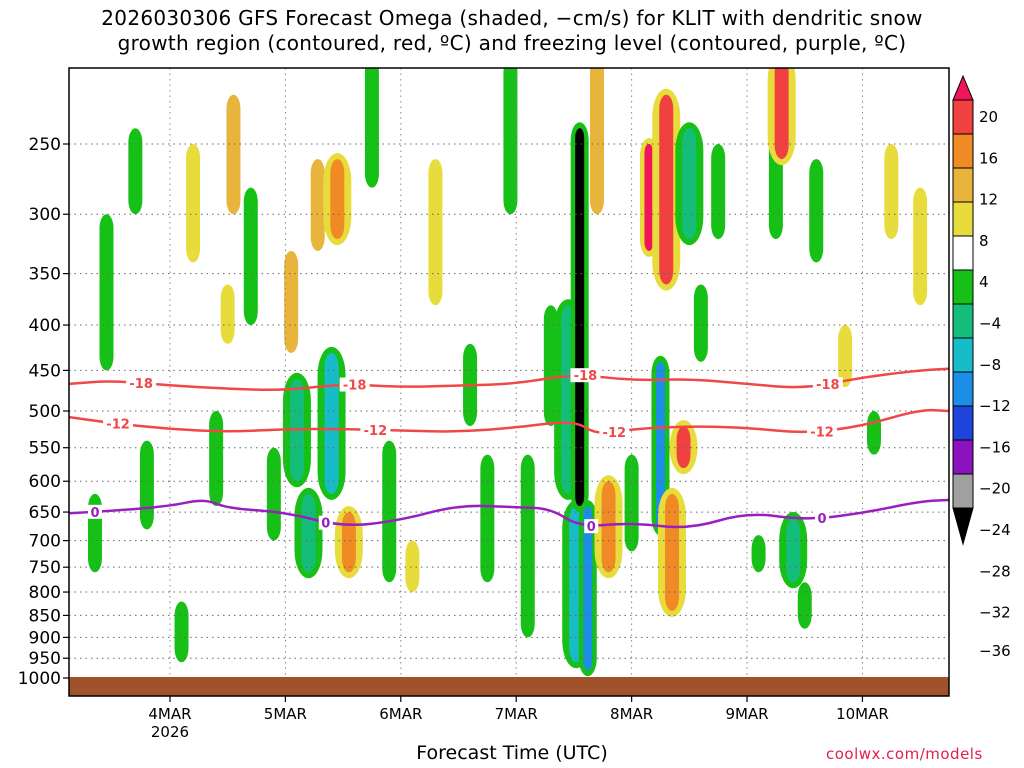  Describe the element at coordinates (988, 158) in the screenshot. I see `colorbar-label: 16` at that location.